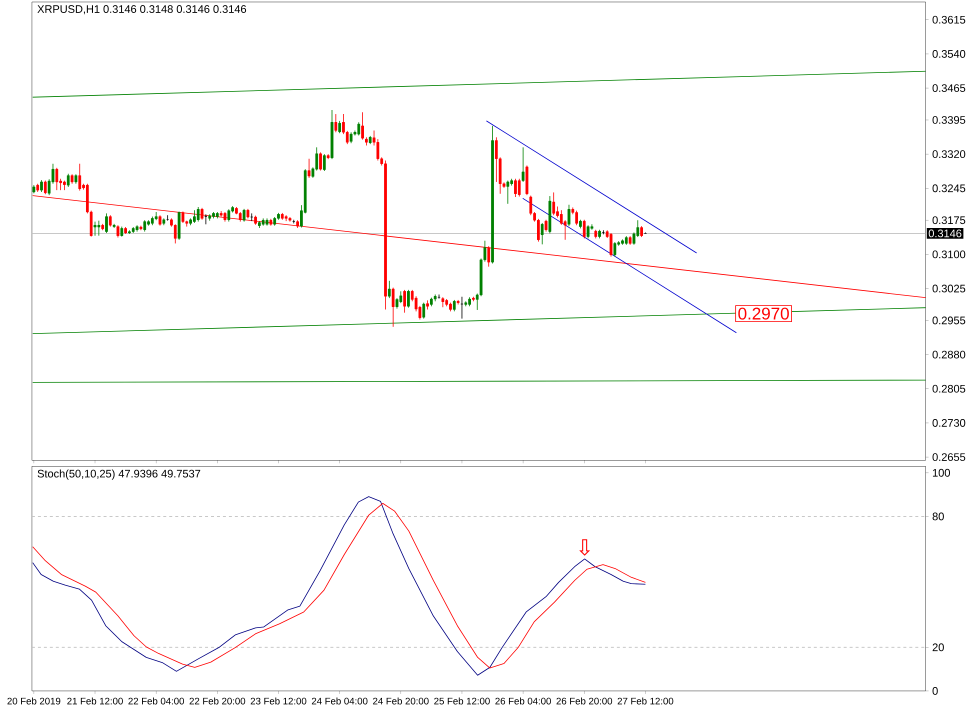 The image size is (969, 715). Describe the element at coordinates (949, 220) in the screenshot. I see `y-tick-label: 0.3175` at that location.